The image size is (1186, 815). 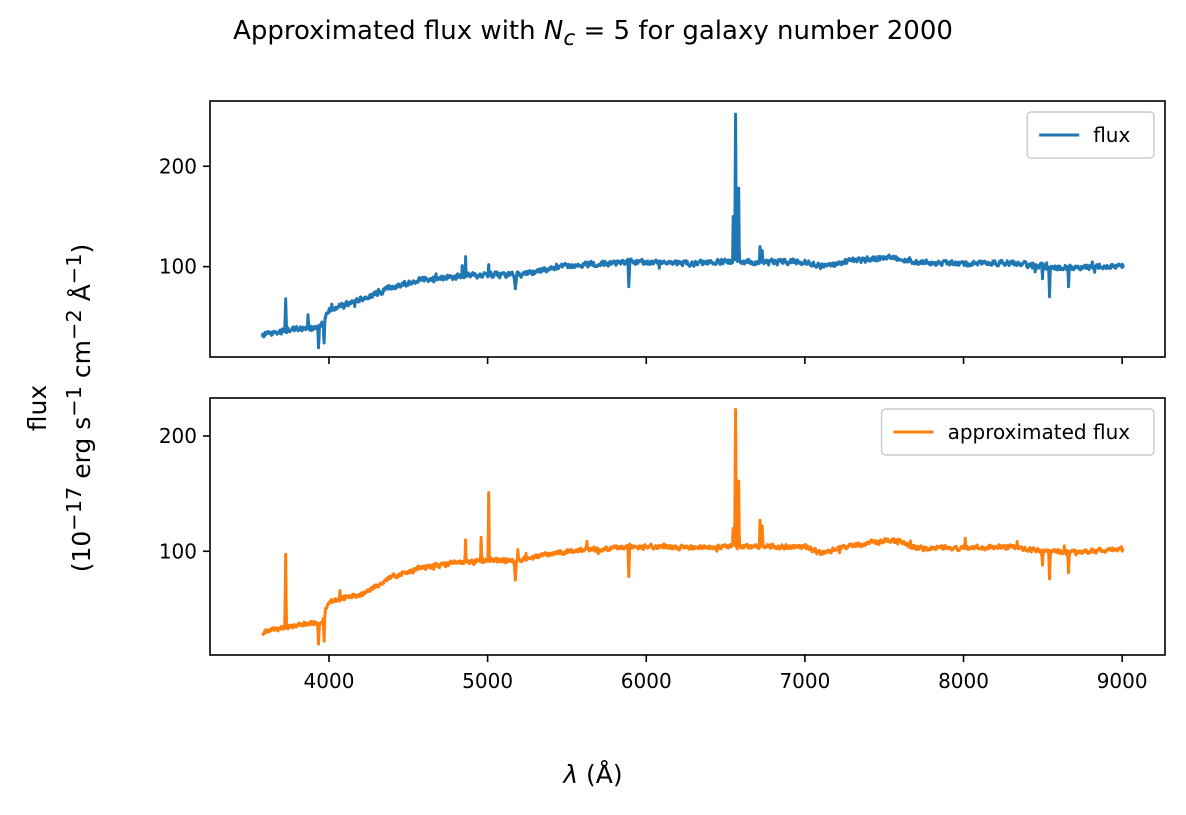 What do you see at coordinates (487, 681) in the screenshot?
I see `x-tick-label: 5000` at bounding box center [487, 681].